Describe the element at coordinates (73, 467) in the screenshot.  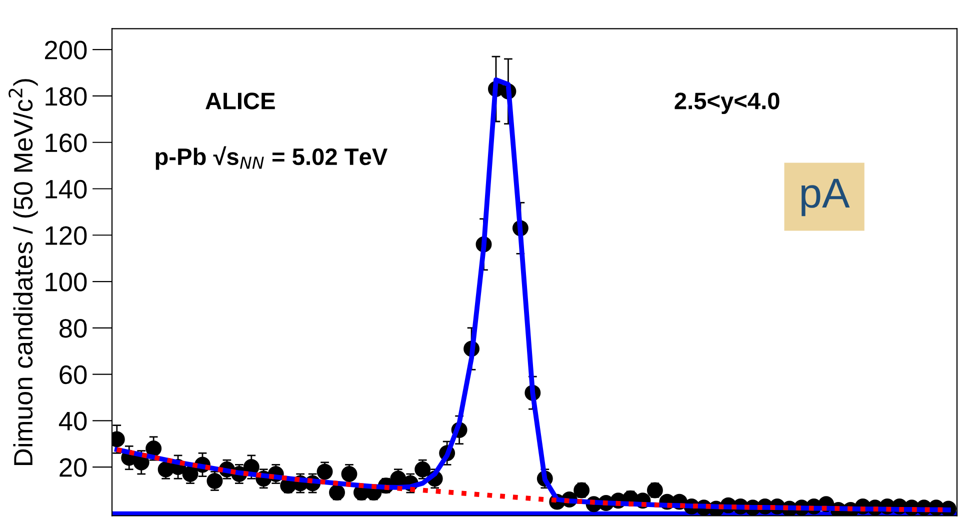
I see `y-tick-label: 20` at that location.